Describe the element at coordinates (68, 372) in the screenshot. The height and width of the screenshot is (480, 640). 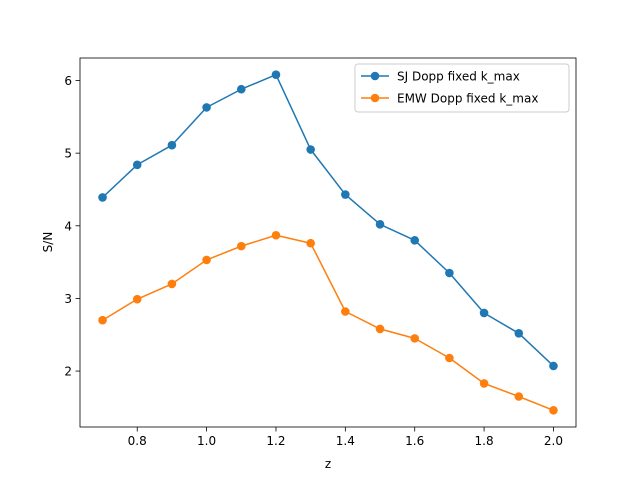
I see `y-tick-label: 2` at that location.